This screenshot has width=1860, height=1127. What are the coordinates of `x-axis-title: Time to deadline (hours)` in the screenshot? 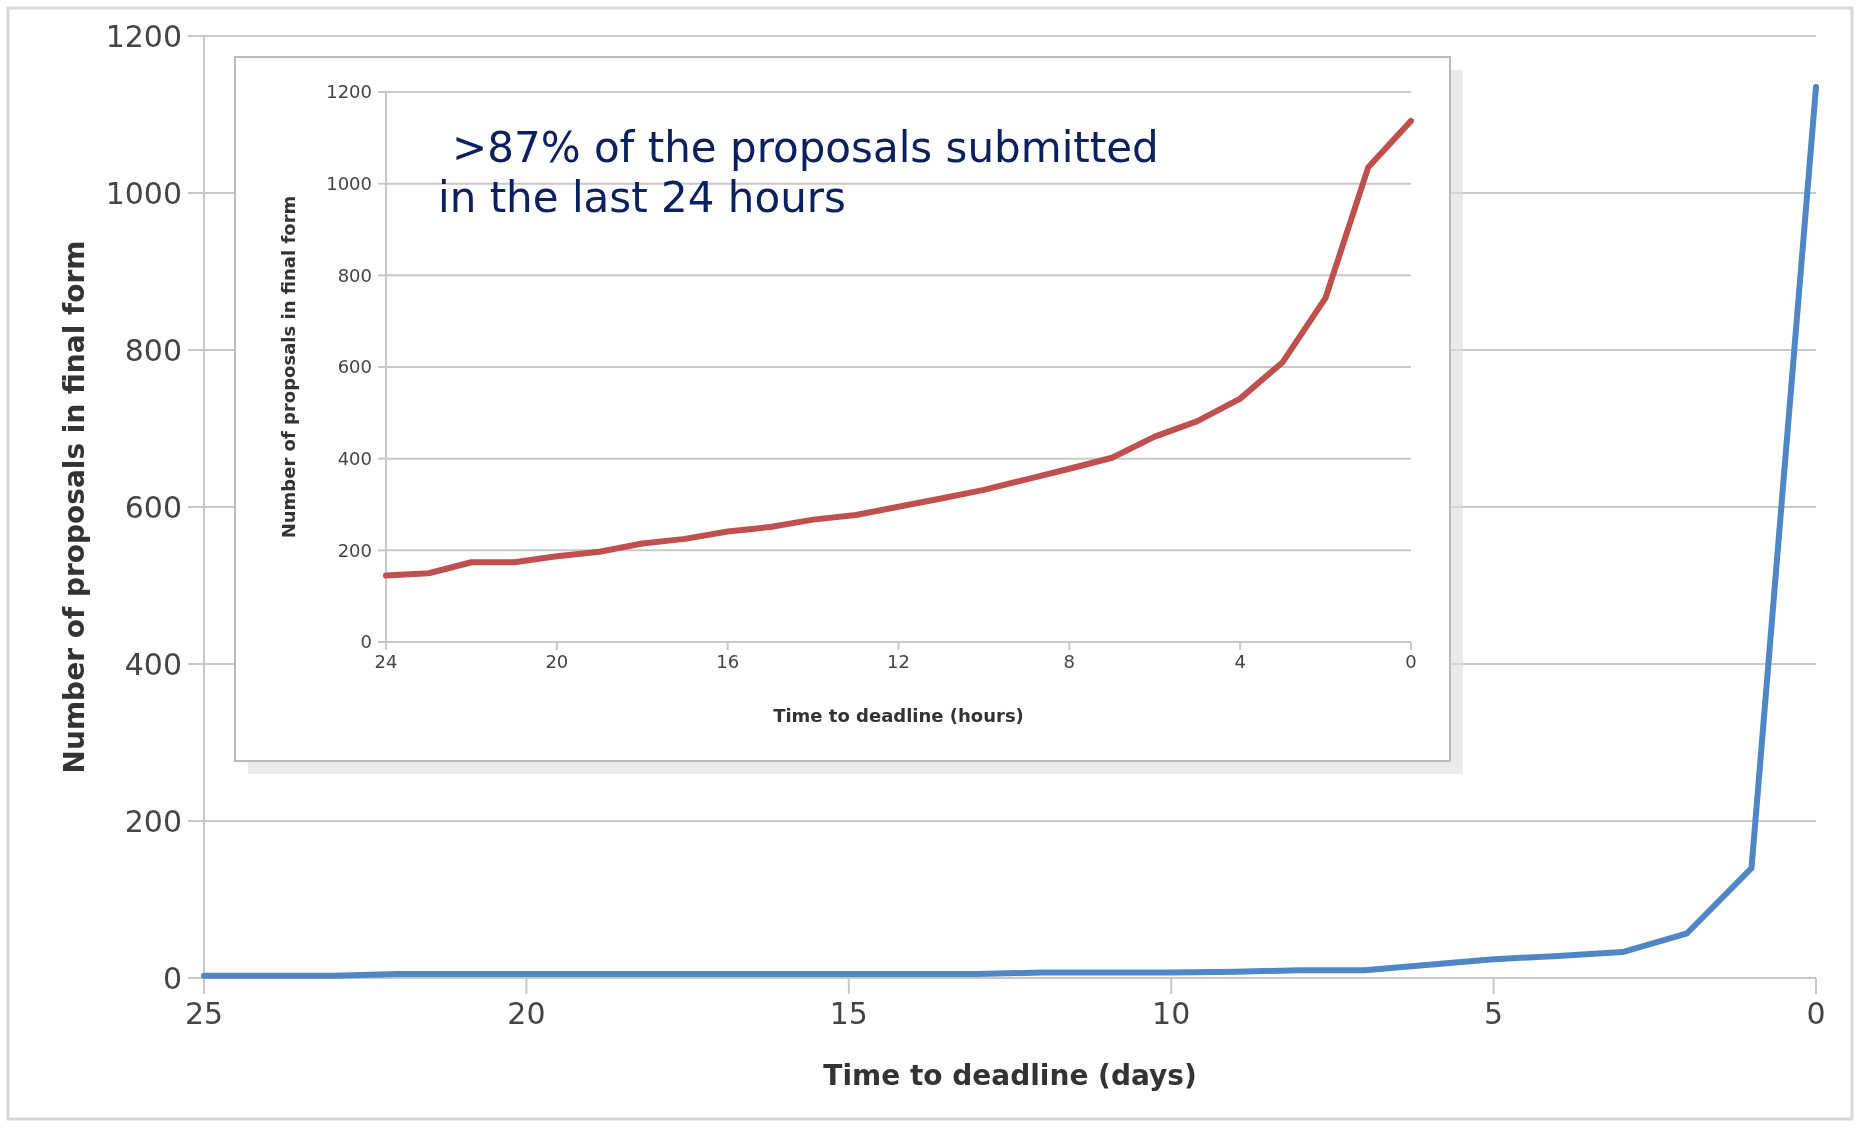 It's located at (898, 715).